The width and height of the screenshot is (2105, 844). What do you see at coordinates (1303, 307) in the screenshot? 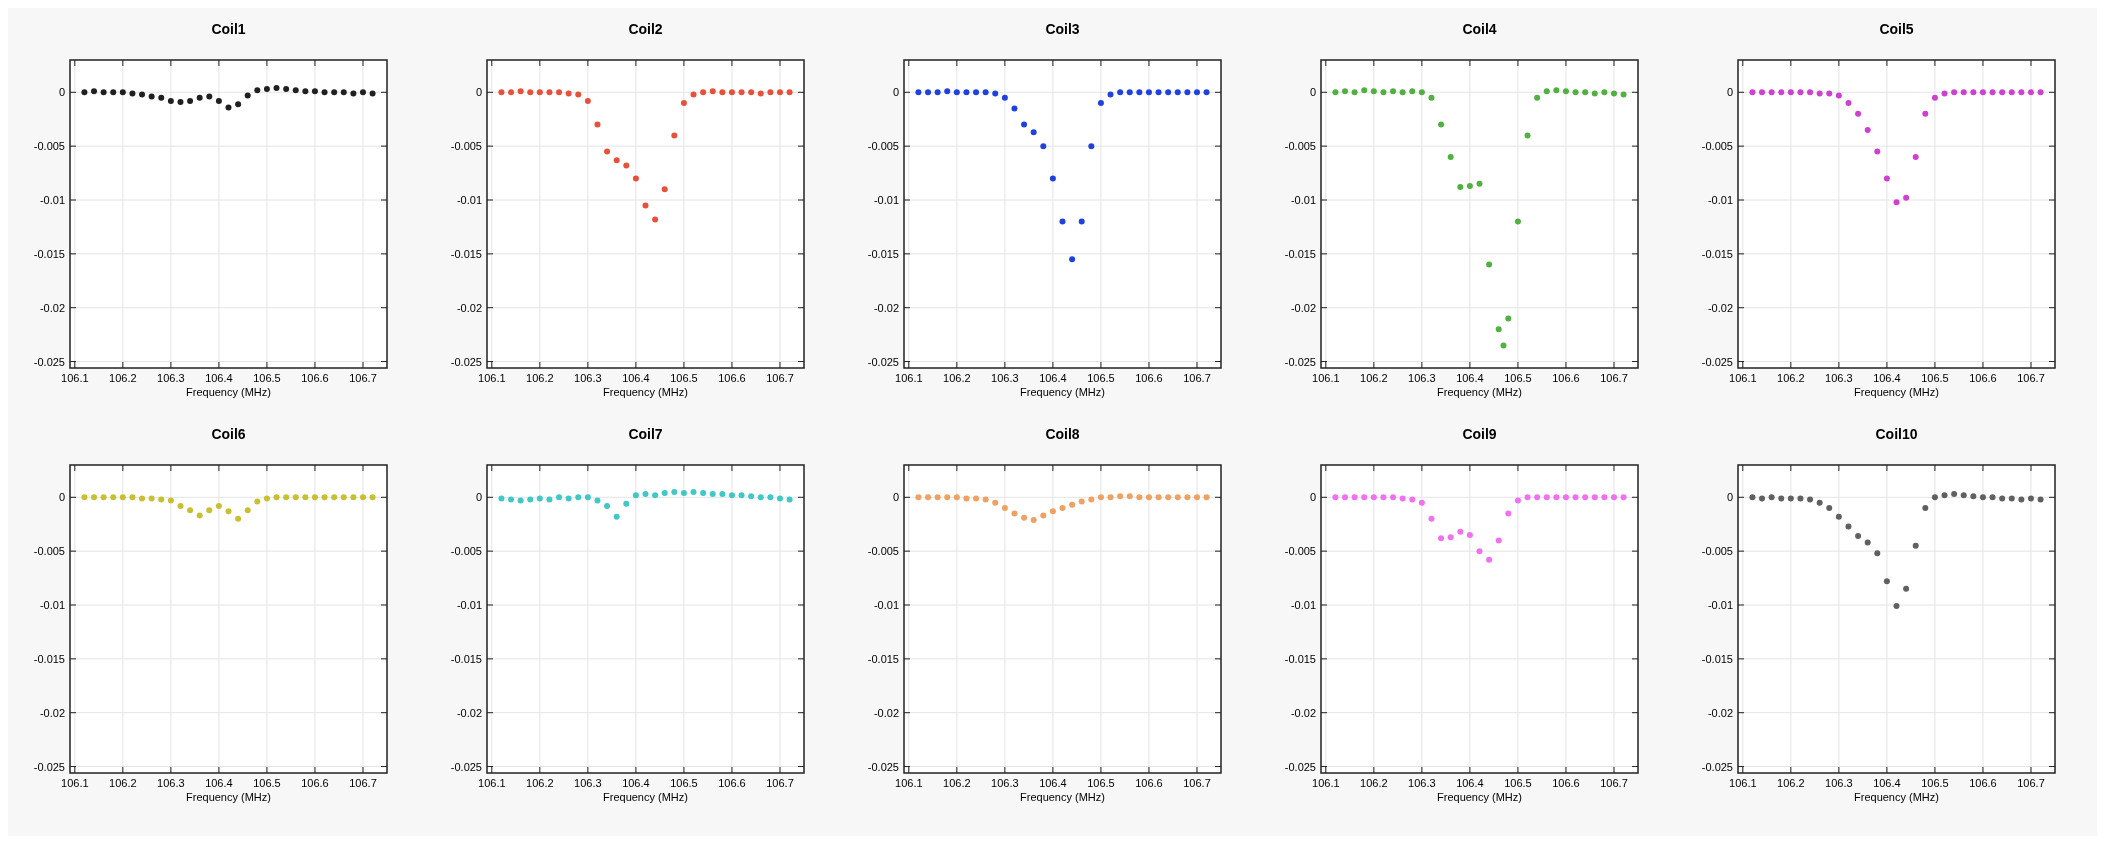
I see `y-tick-label: -0.02` at bounding box center [1303, 307].